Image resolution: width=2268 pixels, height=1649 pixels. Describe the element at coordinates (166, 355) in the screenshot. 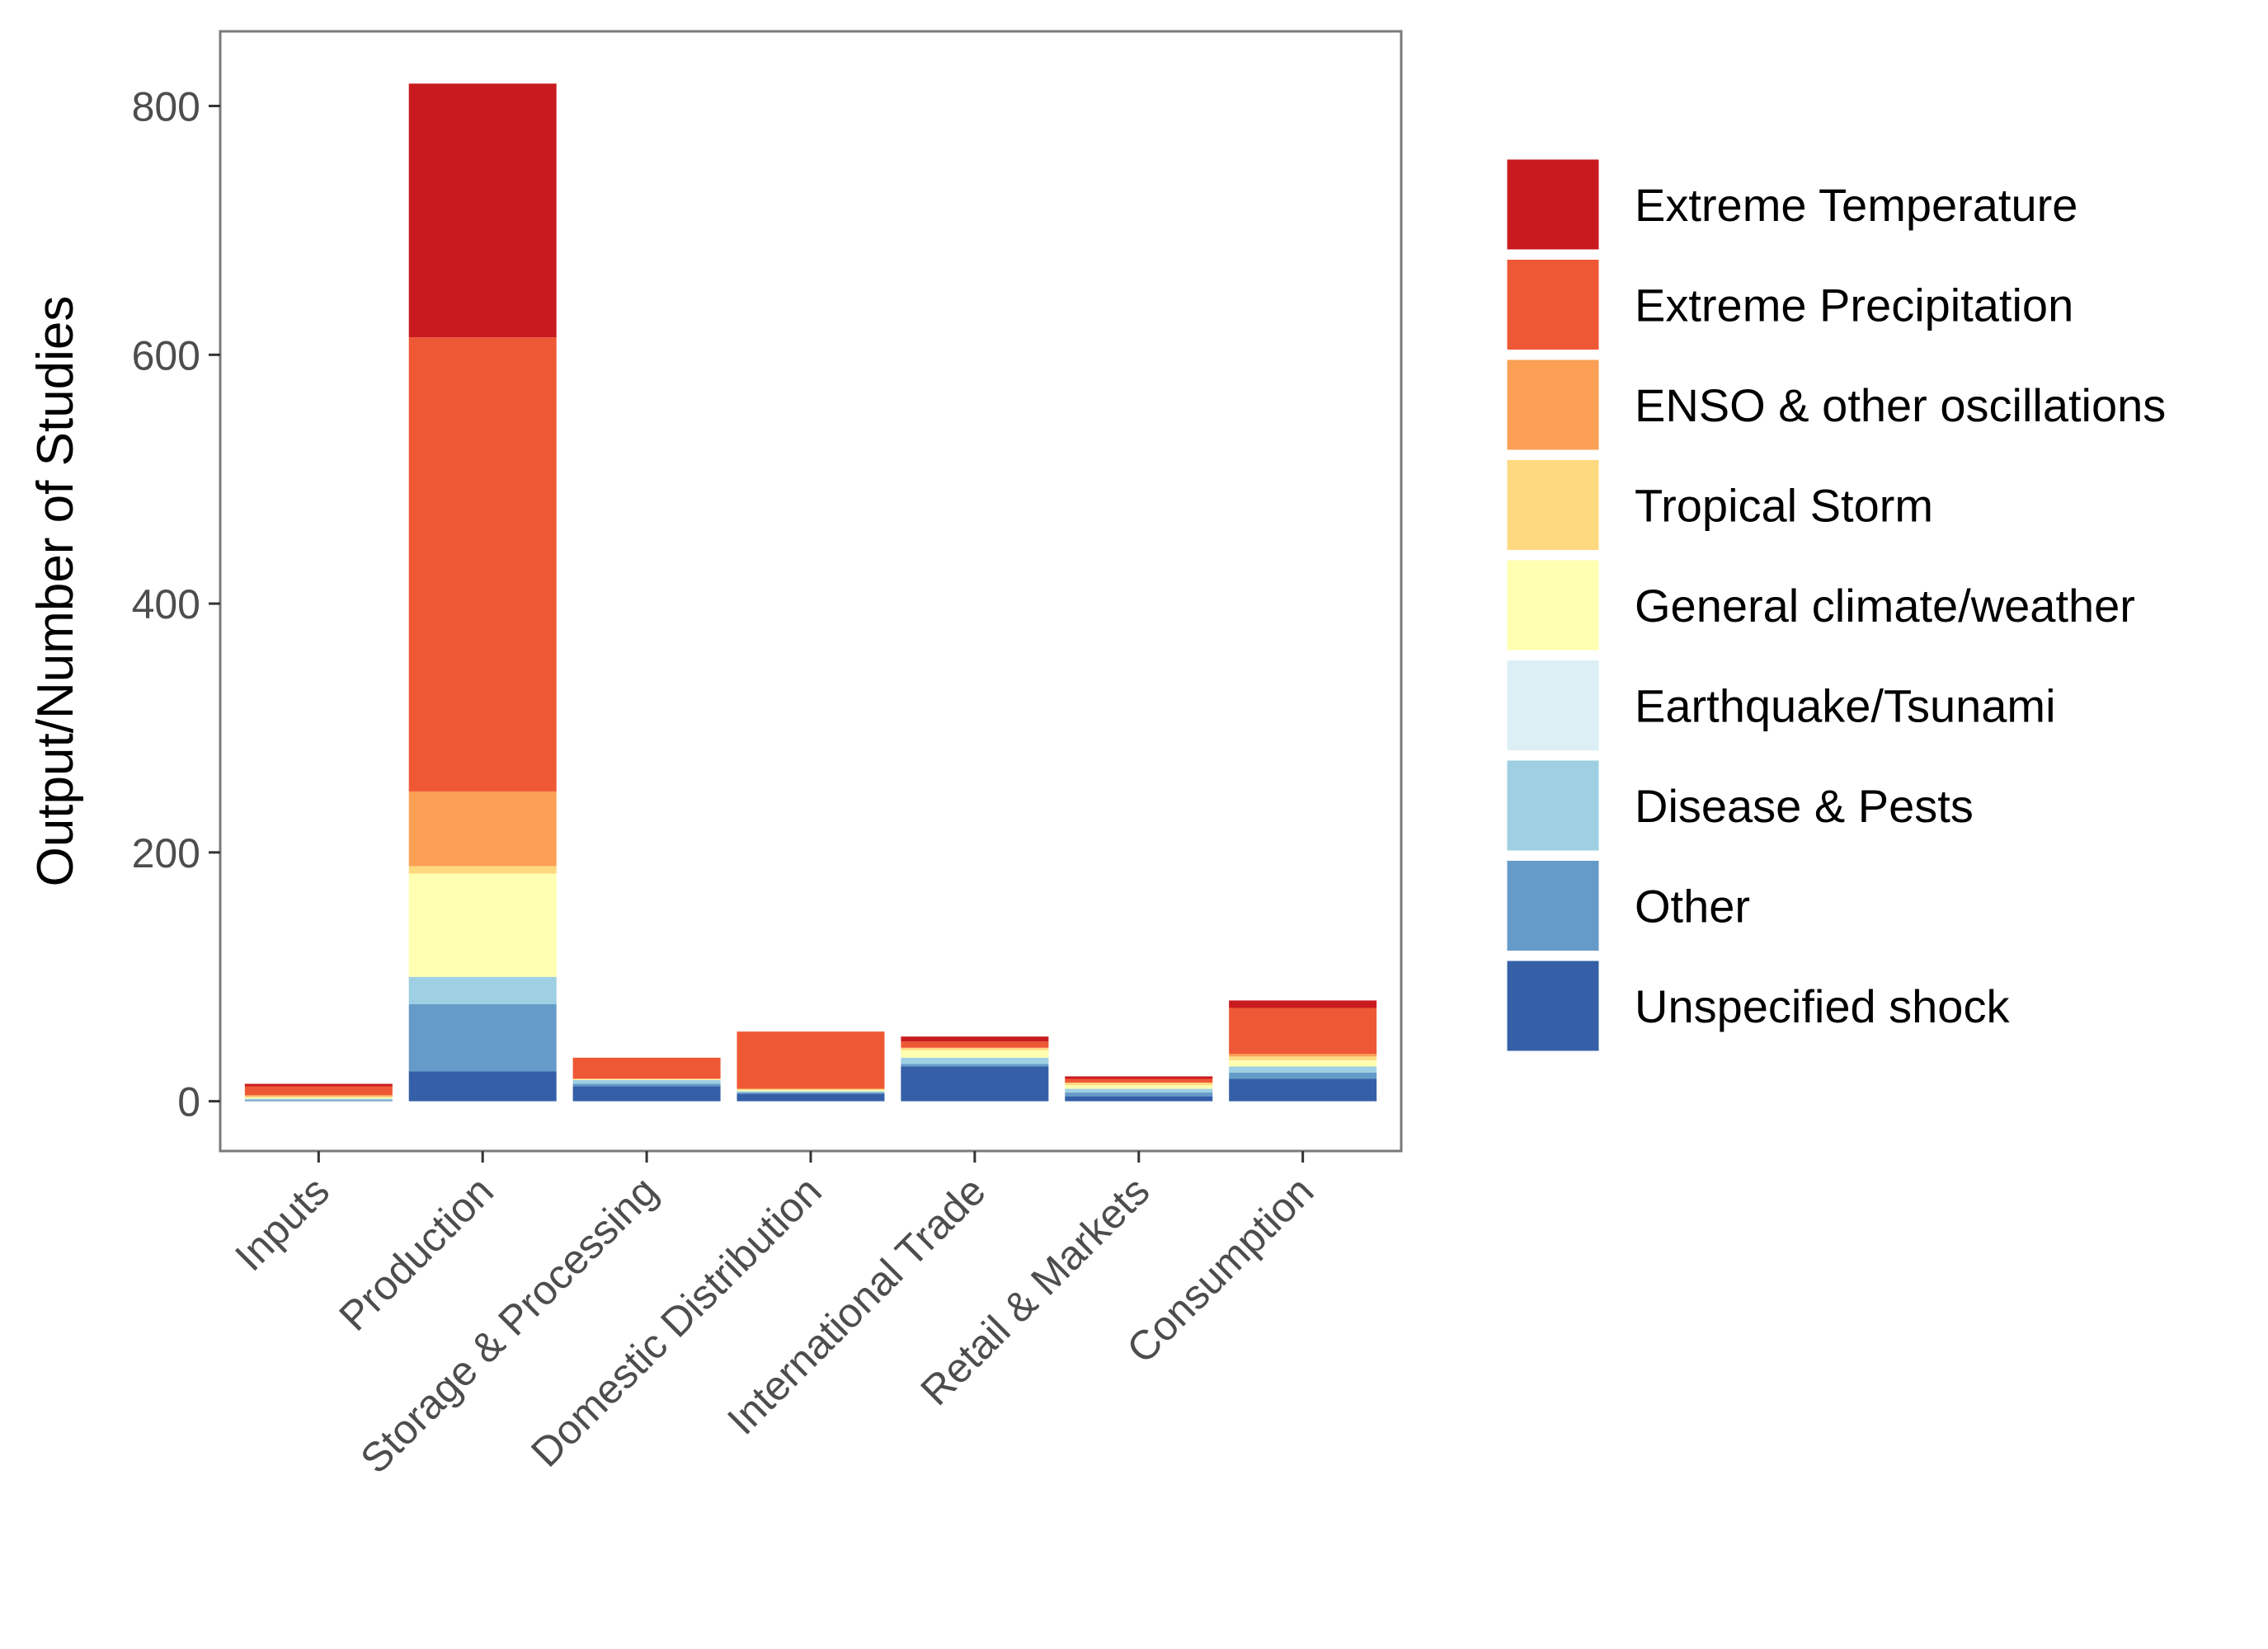

I see `y-tick-label: 600` at that location.